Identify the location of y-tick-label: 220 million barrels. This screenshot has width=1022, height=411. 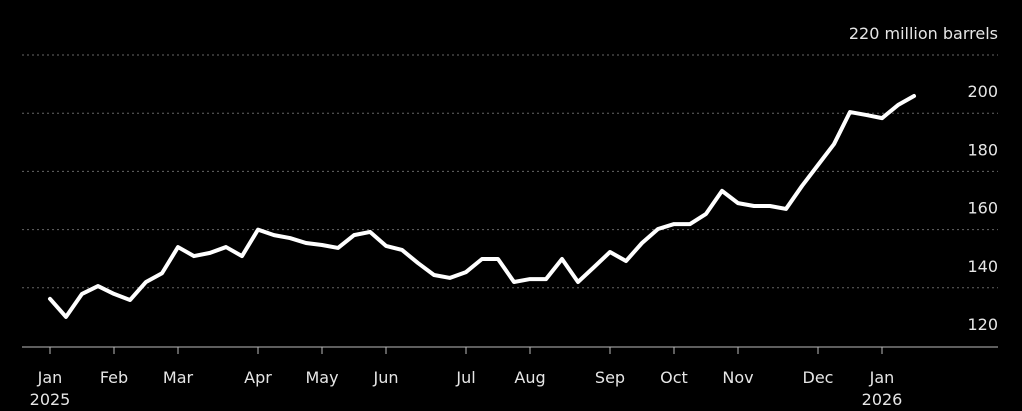
(923, 33).